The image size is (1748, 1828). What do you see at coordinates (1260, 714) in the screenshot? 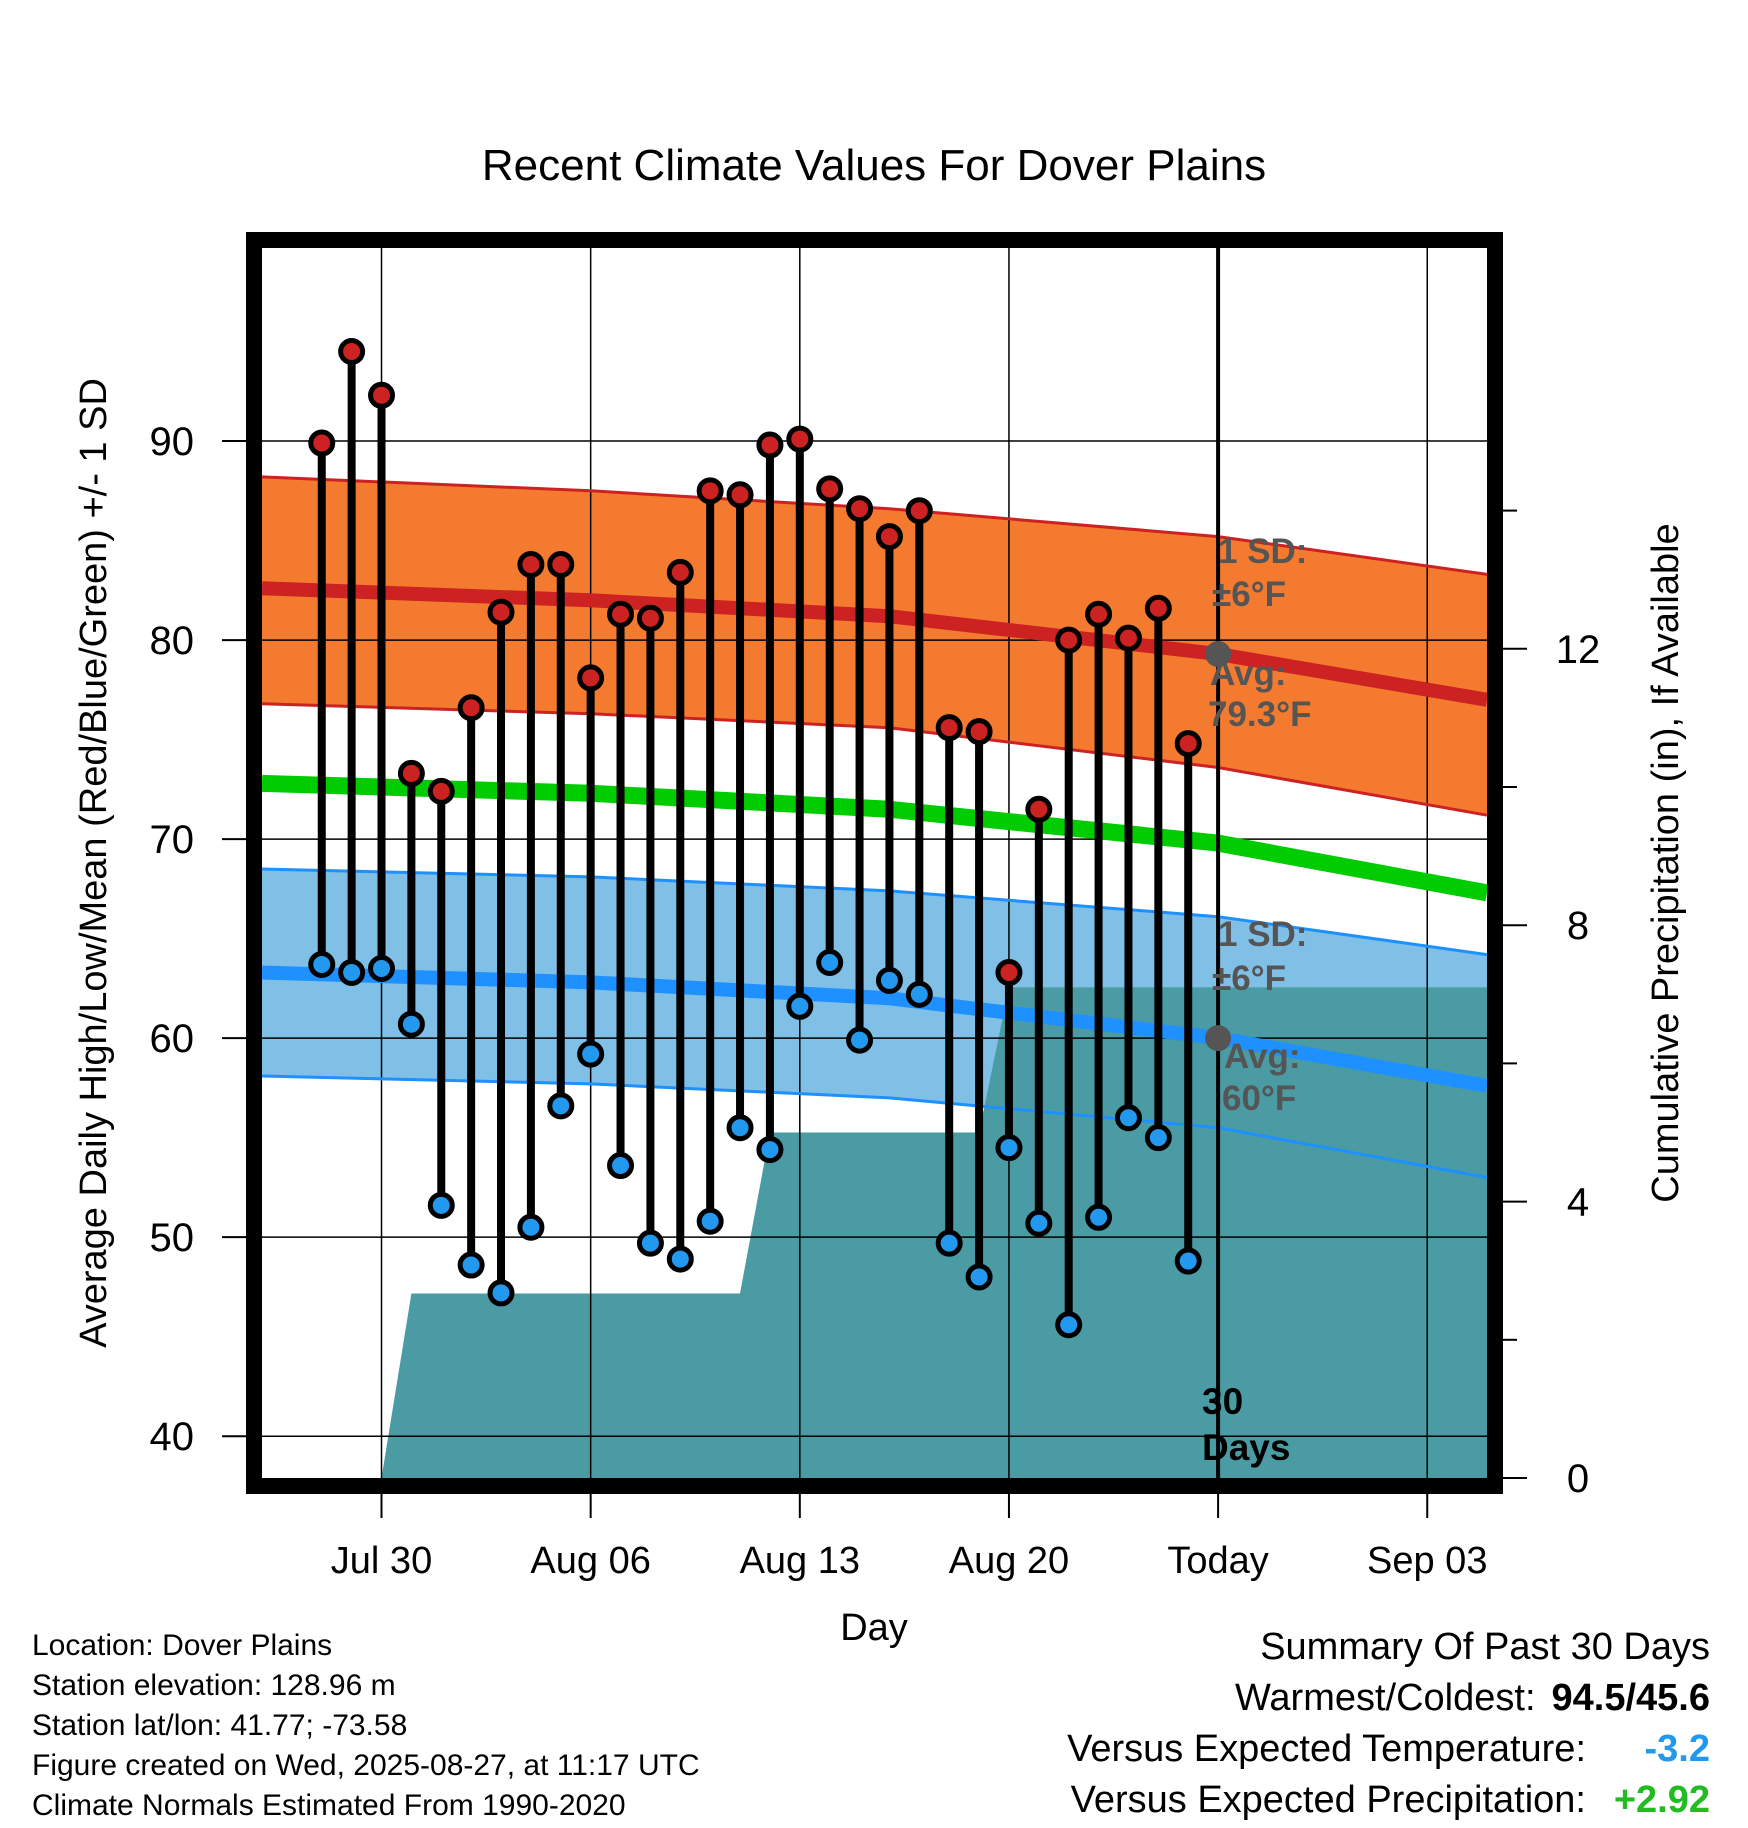
I see `high-avg-value-annotation: 79.3°F` at bounding box center [1260, 714].